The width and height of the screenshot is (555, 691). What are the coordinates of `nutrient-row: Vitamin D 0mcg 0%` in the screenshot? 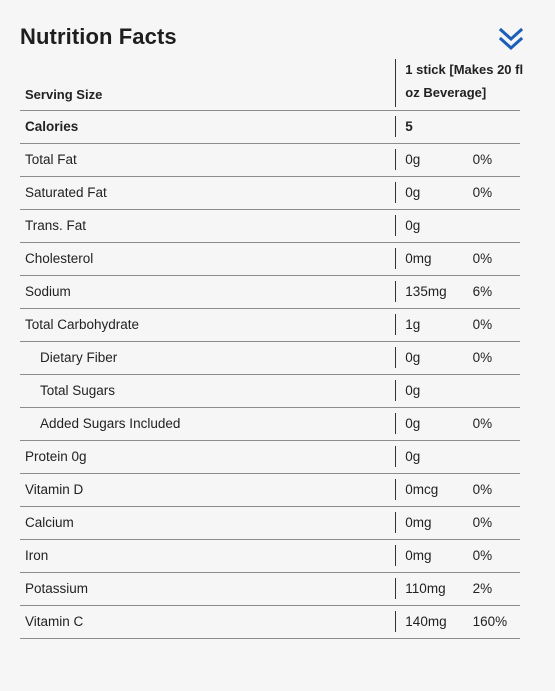 It's located at (270, 489).